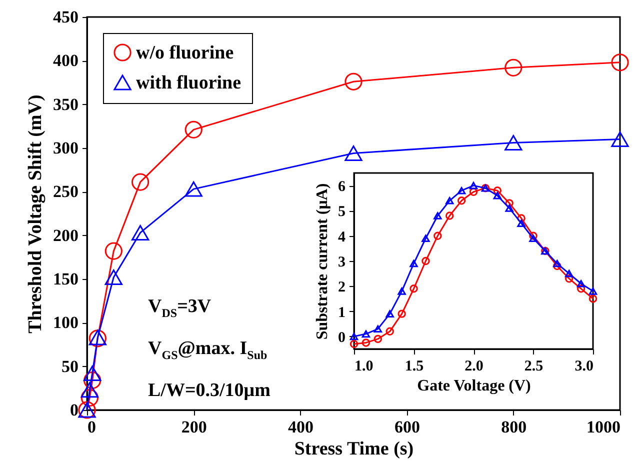 The width and height of the screenshot is (640, 468). Describe the element at coordinates (603, 427) in the screenshot. I see `x-tick-label: 1000` at that location.